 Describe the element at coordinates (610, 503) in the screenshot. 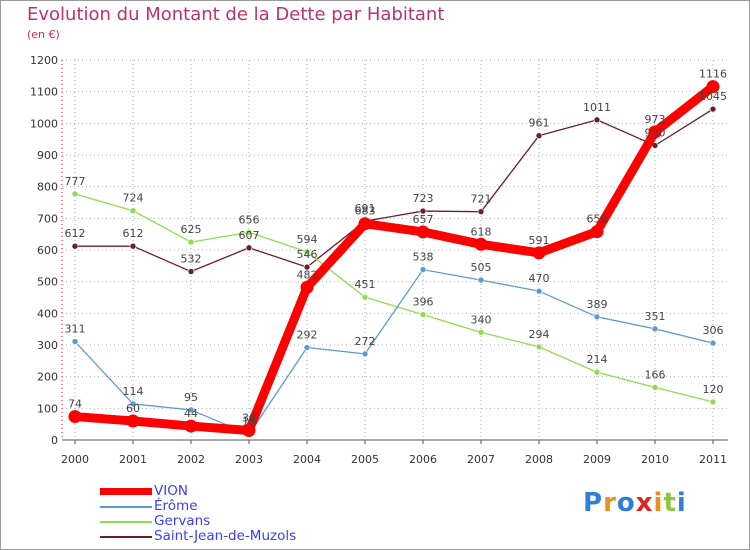

I see `logo-letter: r` at that location.